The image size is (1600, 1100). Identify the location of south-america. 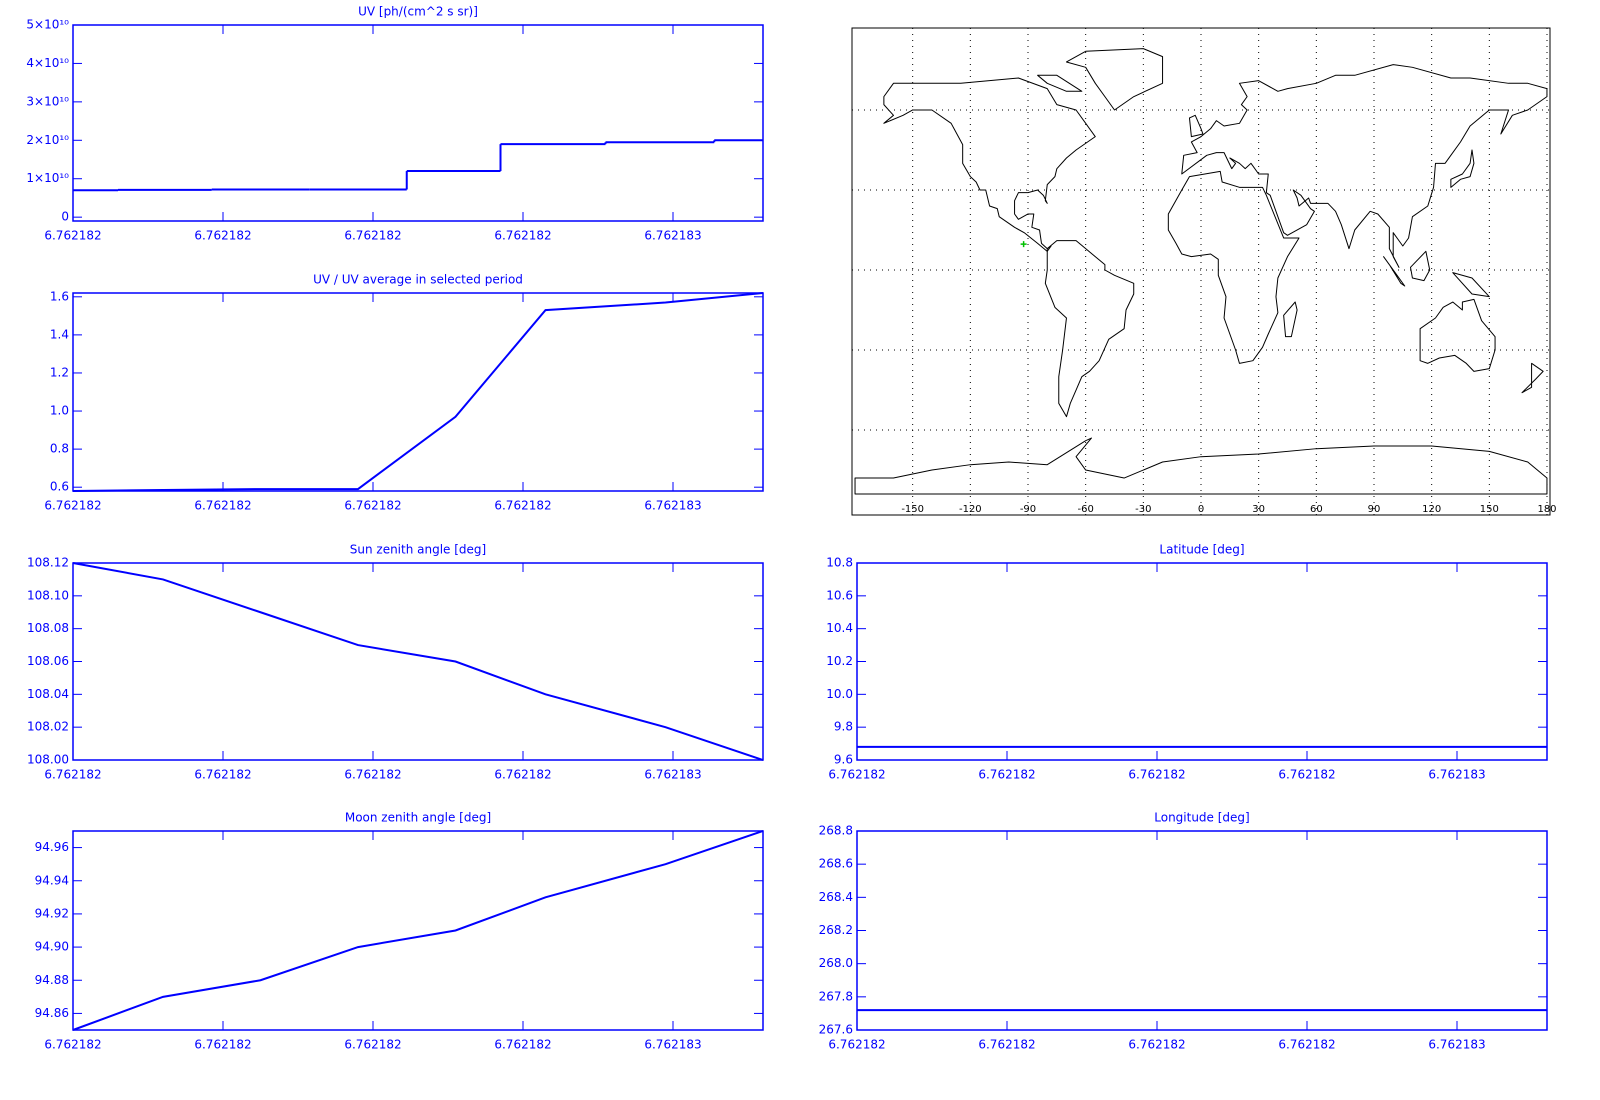
(1089, 329).